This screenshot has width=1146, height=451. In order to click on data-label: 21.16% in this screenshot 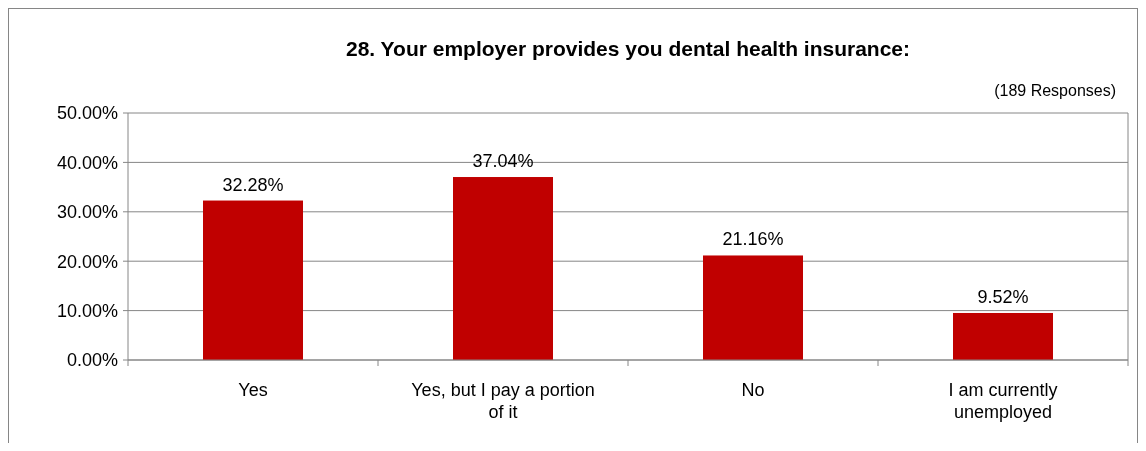, I will do `click(753, 239)`.